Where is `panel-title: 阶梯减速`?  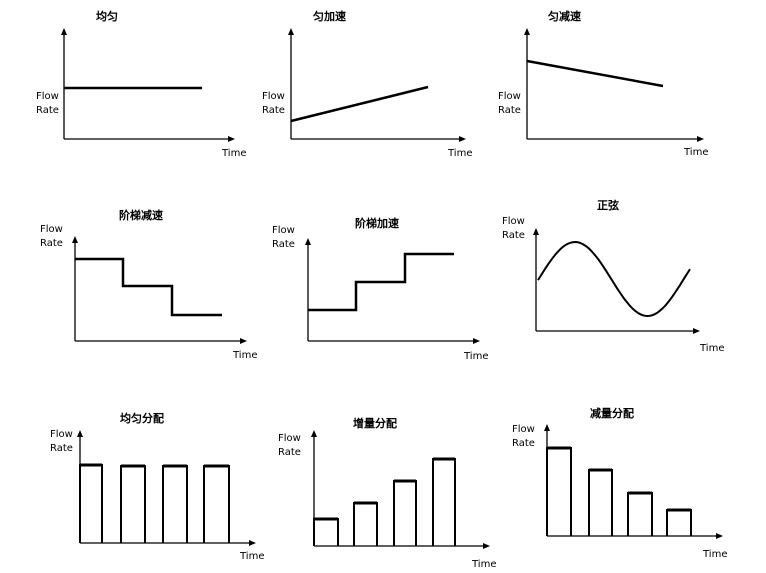 panel-title: 阶梯减速 is located at coordinates (141, 215).